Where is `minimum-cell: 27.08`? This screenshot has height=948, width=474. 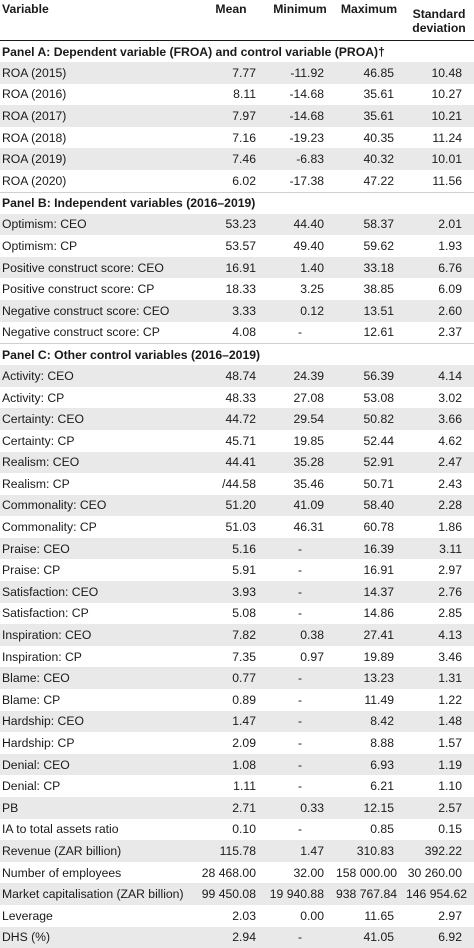 minimum-cell: 27.08 is located at coordinates (300, 398).